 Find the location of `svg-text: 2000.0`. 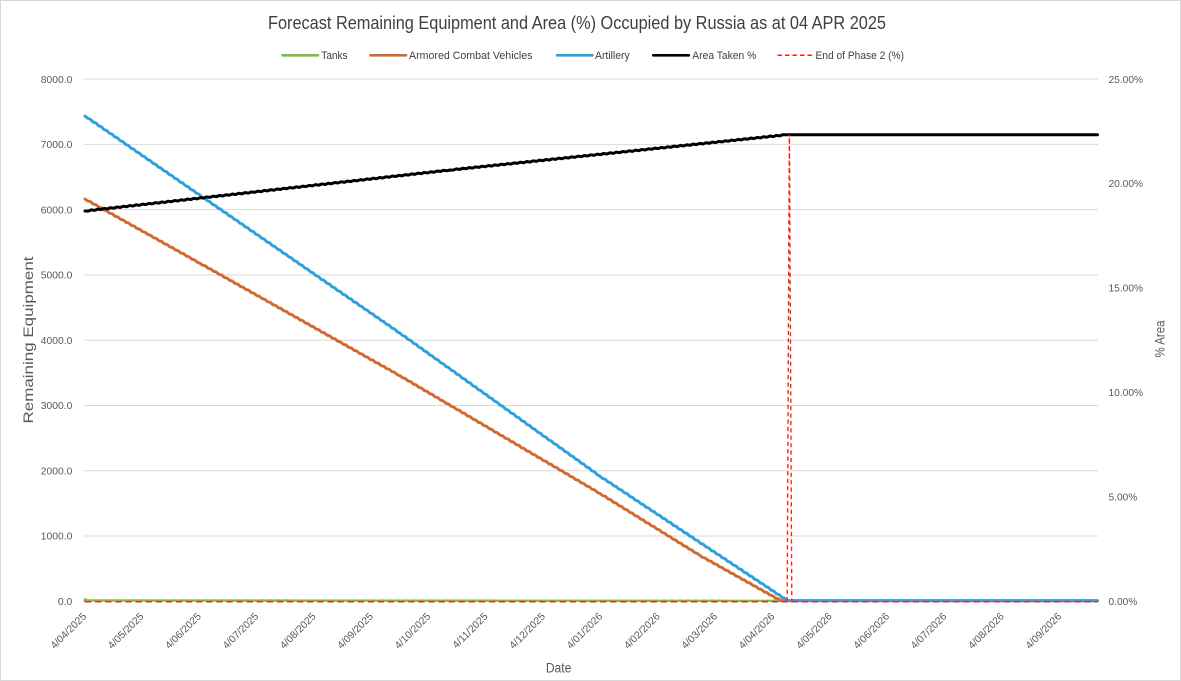

svg-text: 2000.0 is located at coordinates (57, 471).